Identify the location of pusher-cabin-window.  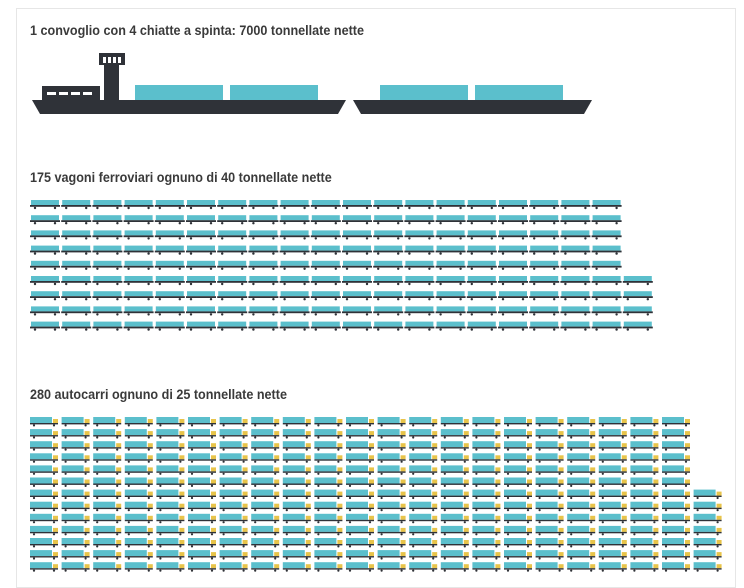
(87, 93).